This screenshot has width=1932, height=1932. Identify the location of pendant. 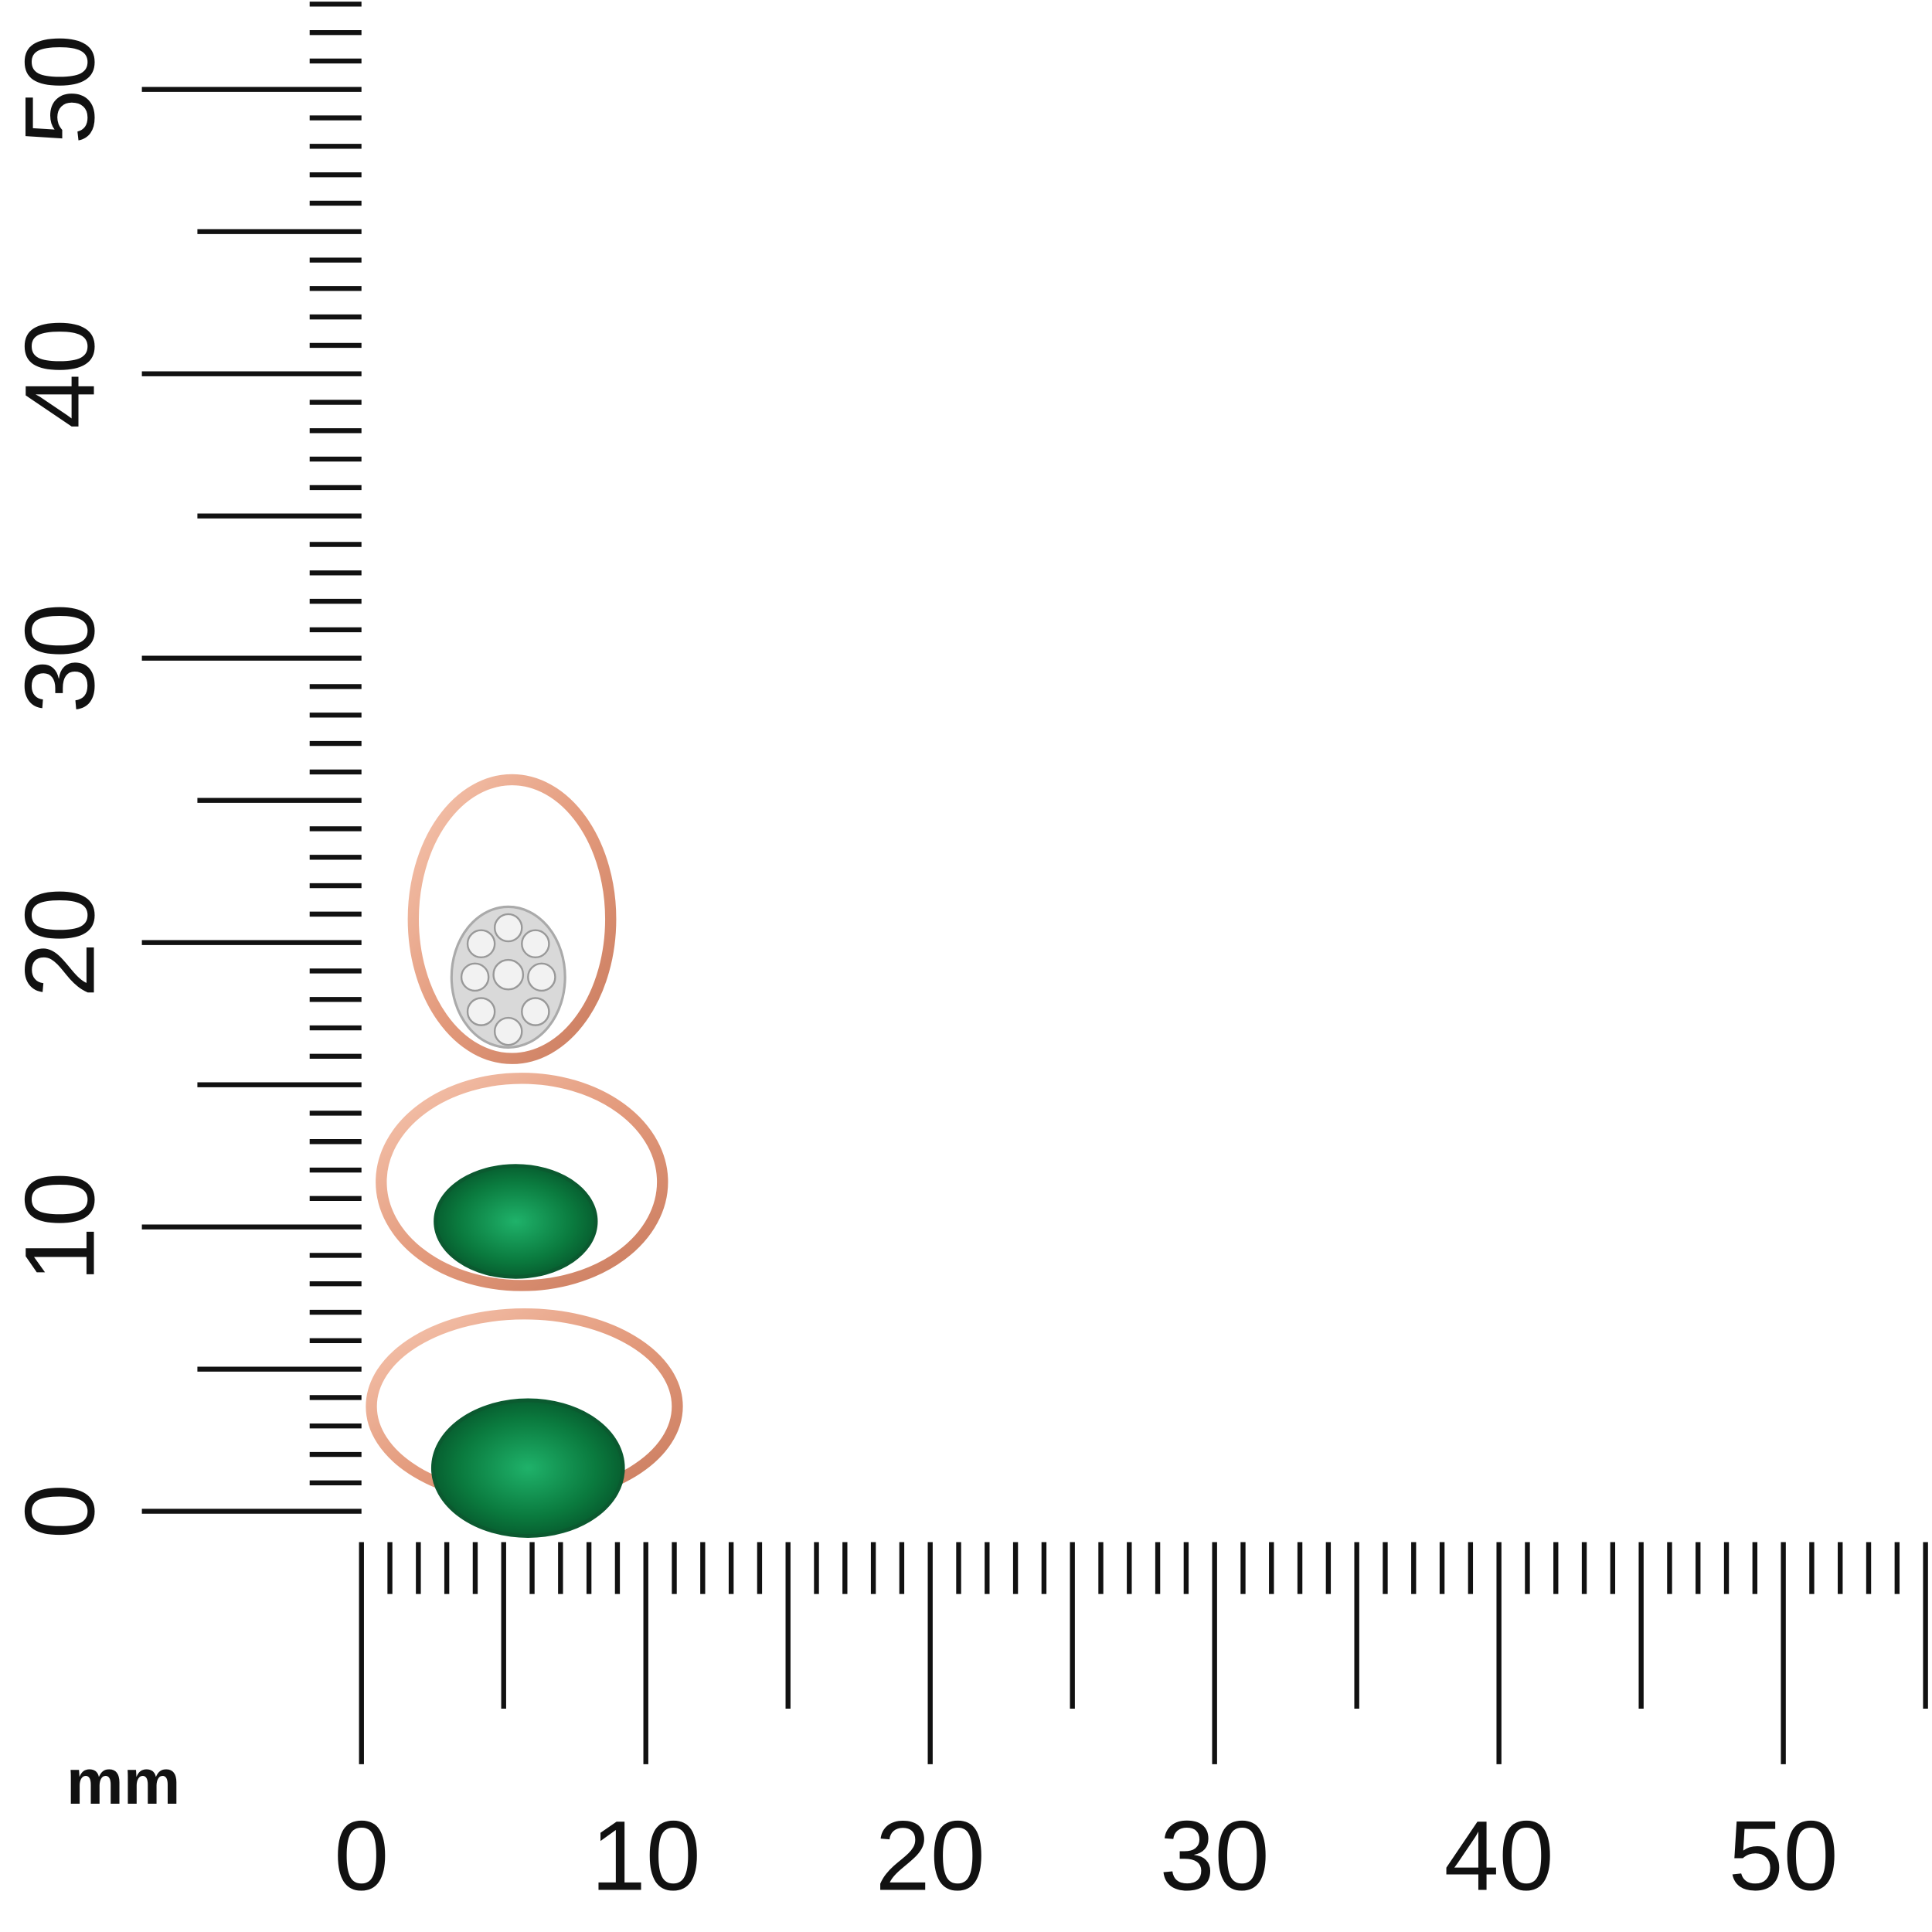
(524, 1156).